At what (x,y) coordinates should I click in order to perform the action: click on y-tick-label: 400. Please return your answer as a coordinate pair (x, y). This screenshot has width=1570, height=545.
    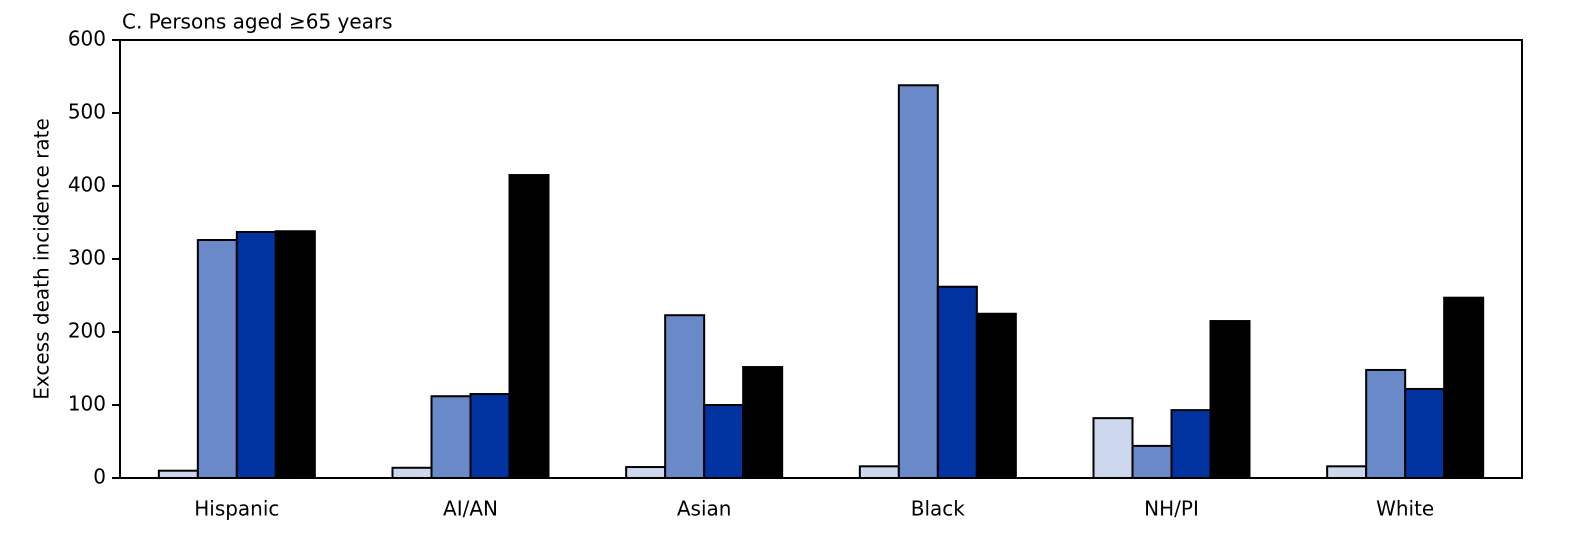
    Looking at the image, I should click on (87, 185).